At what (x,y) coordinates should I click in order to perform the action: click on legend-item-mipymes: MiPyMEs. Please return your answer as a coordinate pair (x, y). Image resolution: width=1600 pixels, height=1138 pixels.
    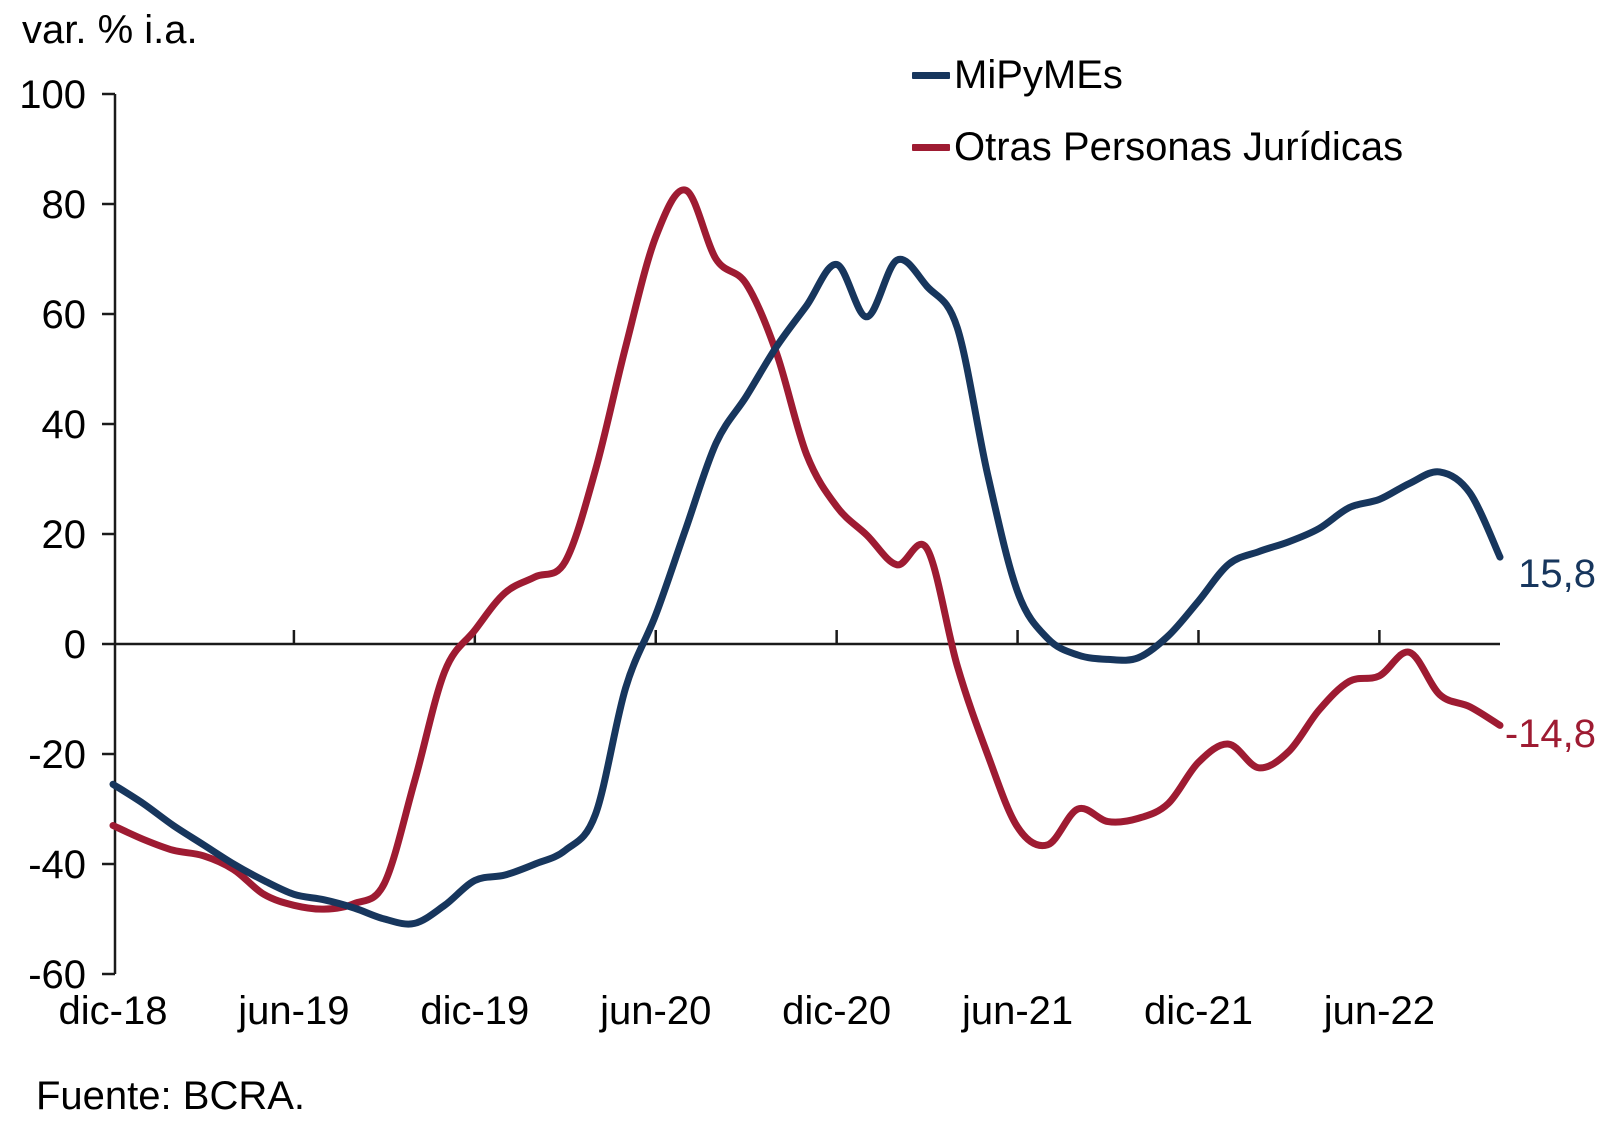
    Looking at the image, I should click on (1157, 75).